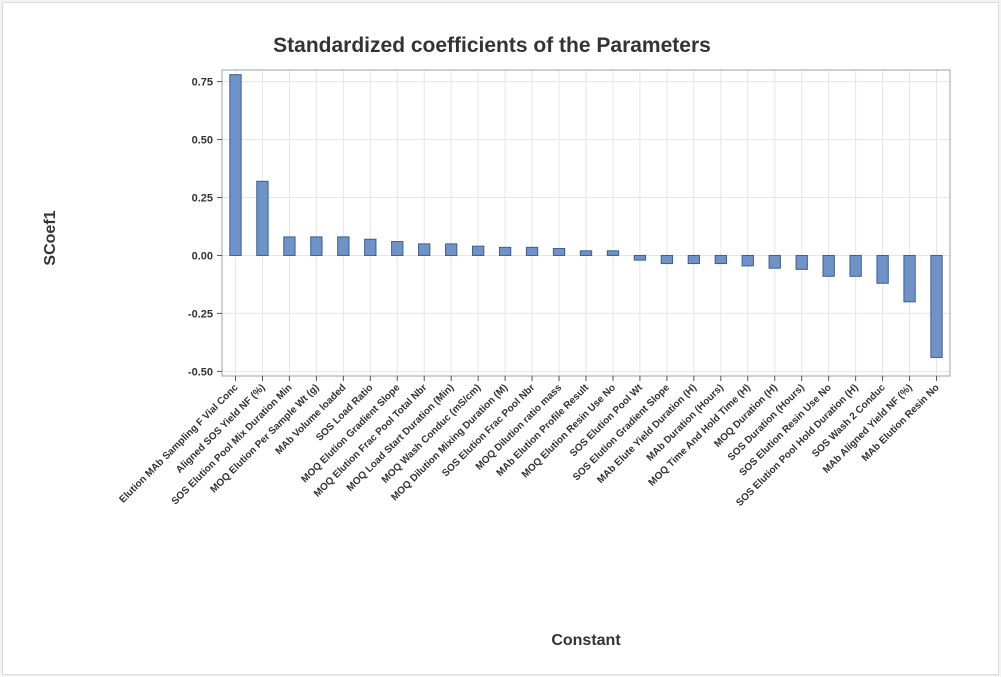  I want to click on x-axis-title: Constant, so click(586, 640).